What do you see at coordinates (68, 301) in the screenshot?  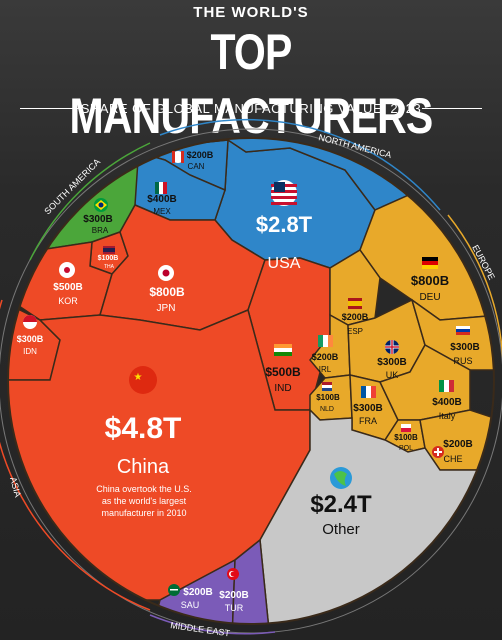 I see `name-kor: KOR` at bounding box center [68, 301].